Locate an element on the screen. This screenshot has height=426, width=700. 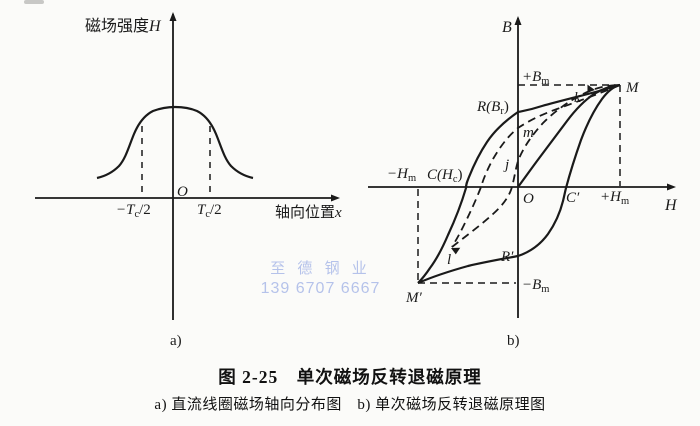
figure-caption: 图 2-25 单次磁场反转退磁原理 is located at coordinates (350, 377).